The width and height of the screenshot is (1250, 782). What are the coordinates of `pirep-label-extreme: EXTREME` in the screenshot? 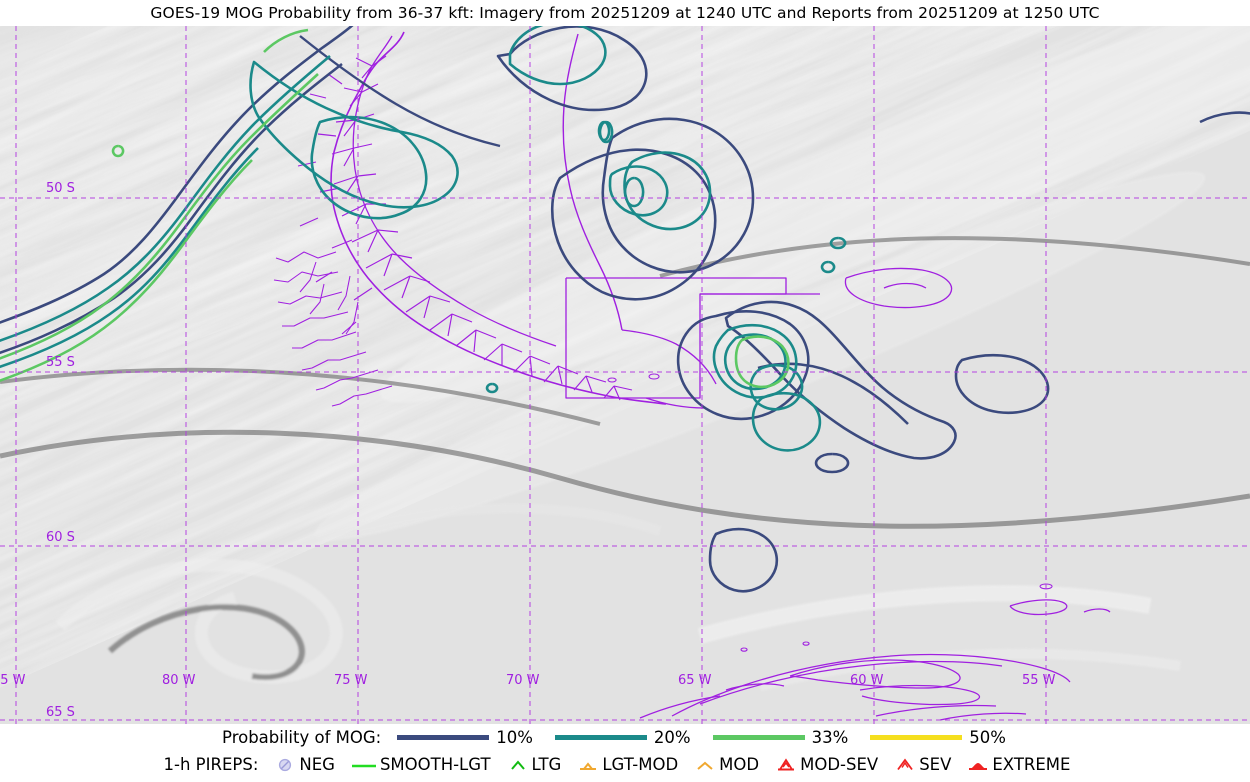 It's located at (1031, 764).